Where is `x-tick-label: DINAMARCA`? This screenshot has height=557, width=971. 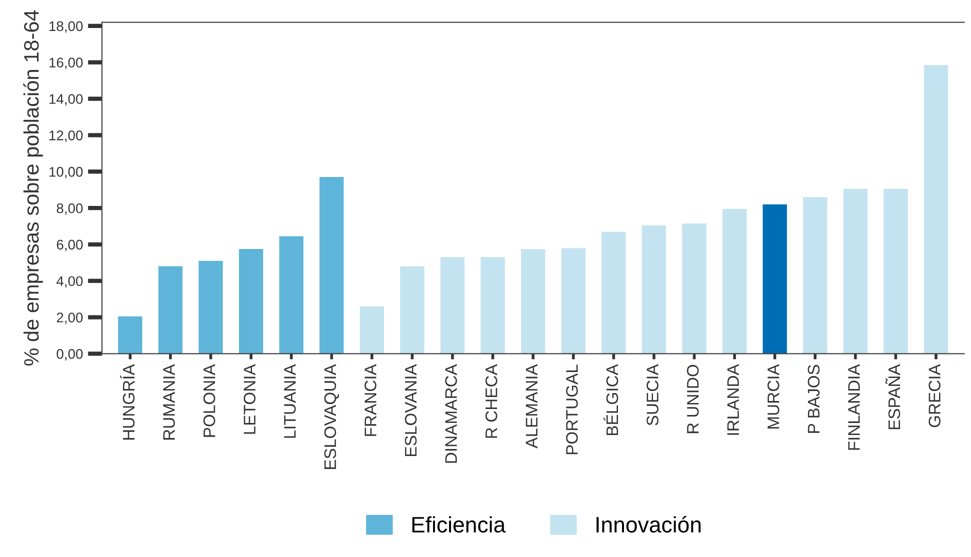
x-tick-label: DINAMARCA is located at coordinates (451, 413).